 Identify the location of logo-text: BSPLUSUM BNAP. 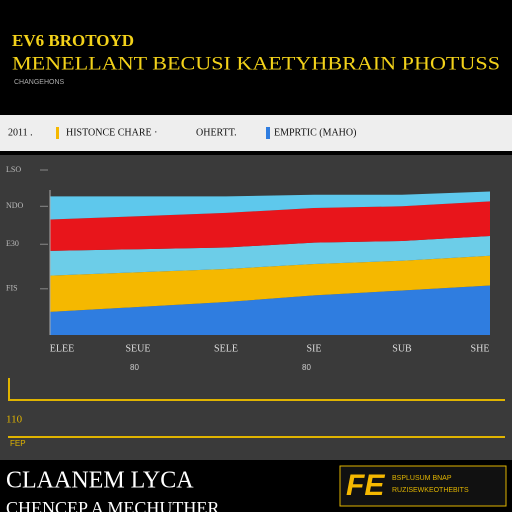
(422, 478).